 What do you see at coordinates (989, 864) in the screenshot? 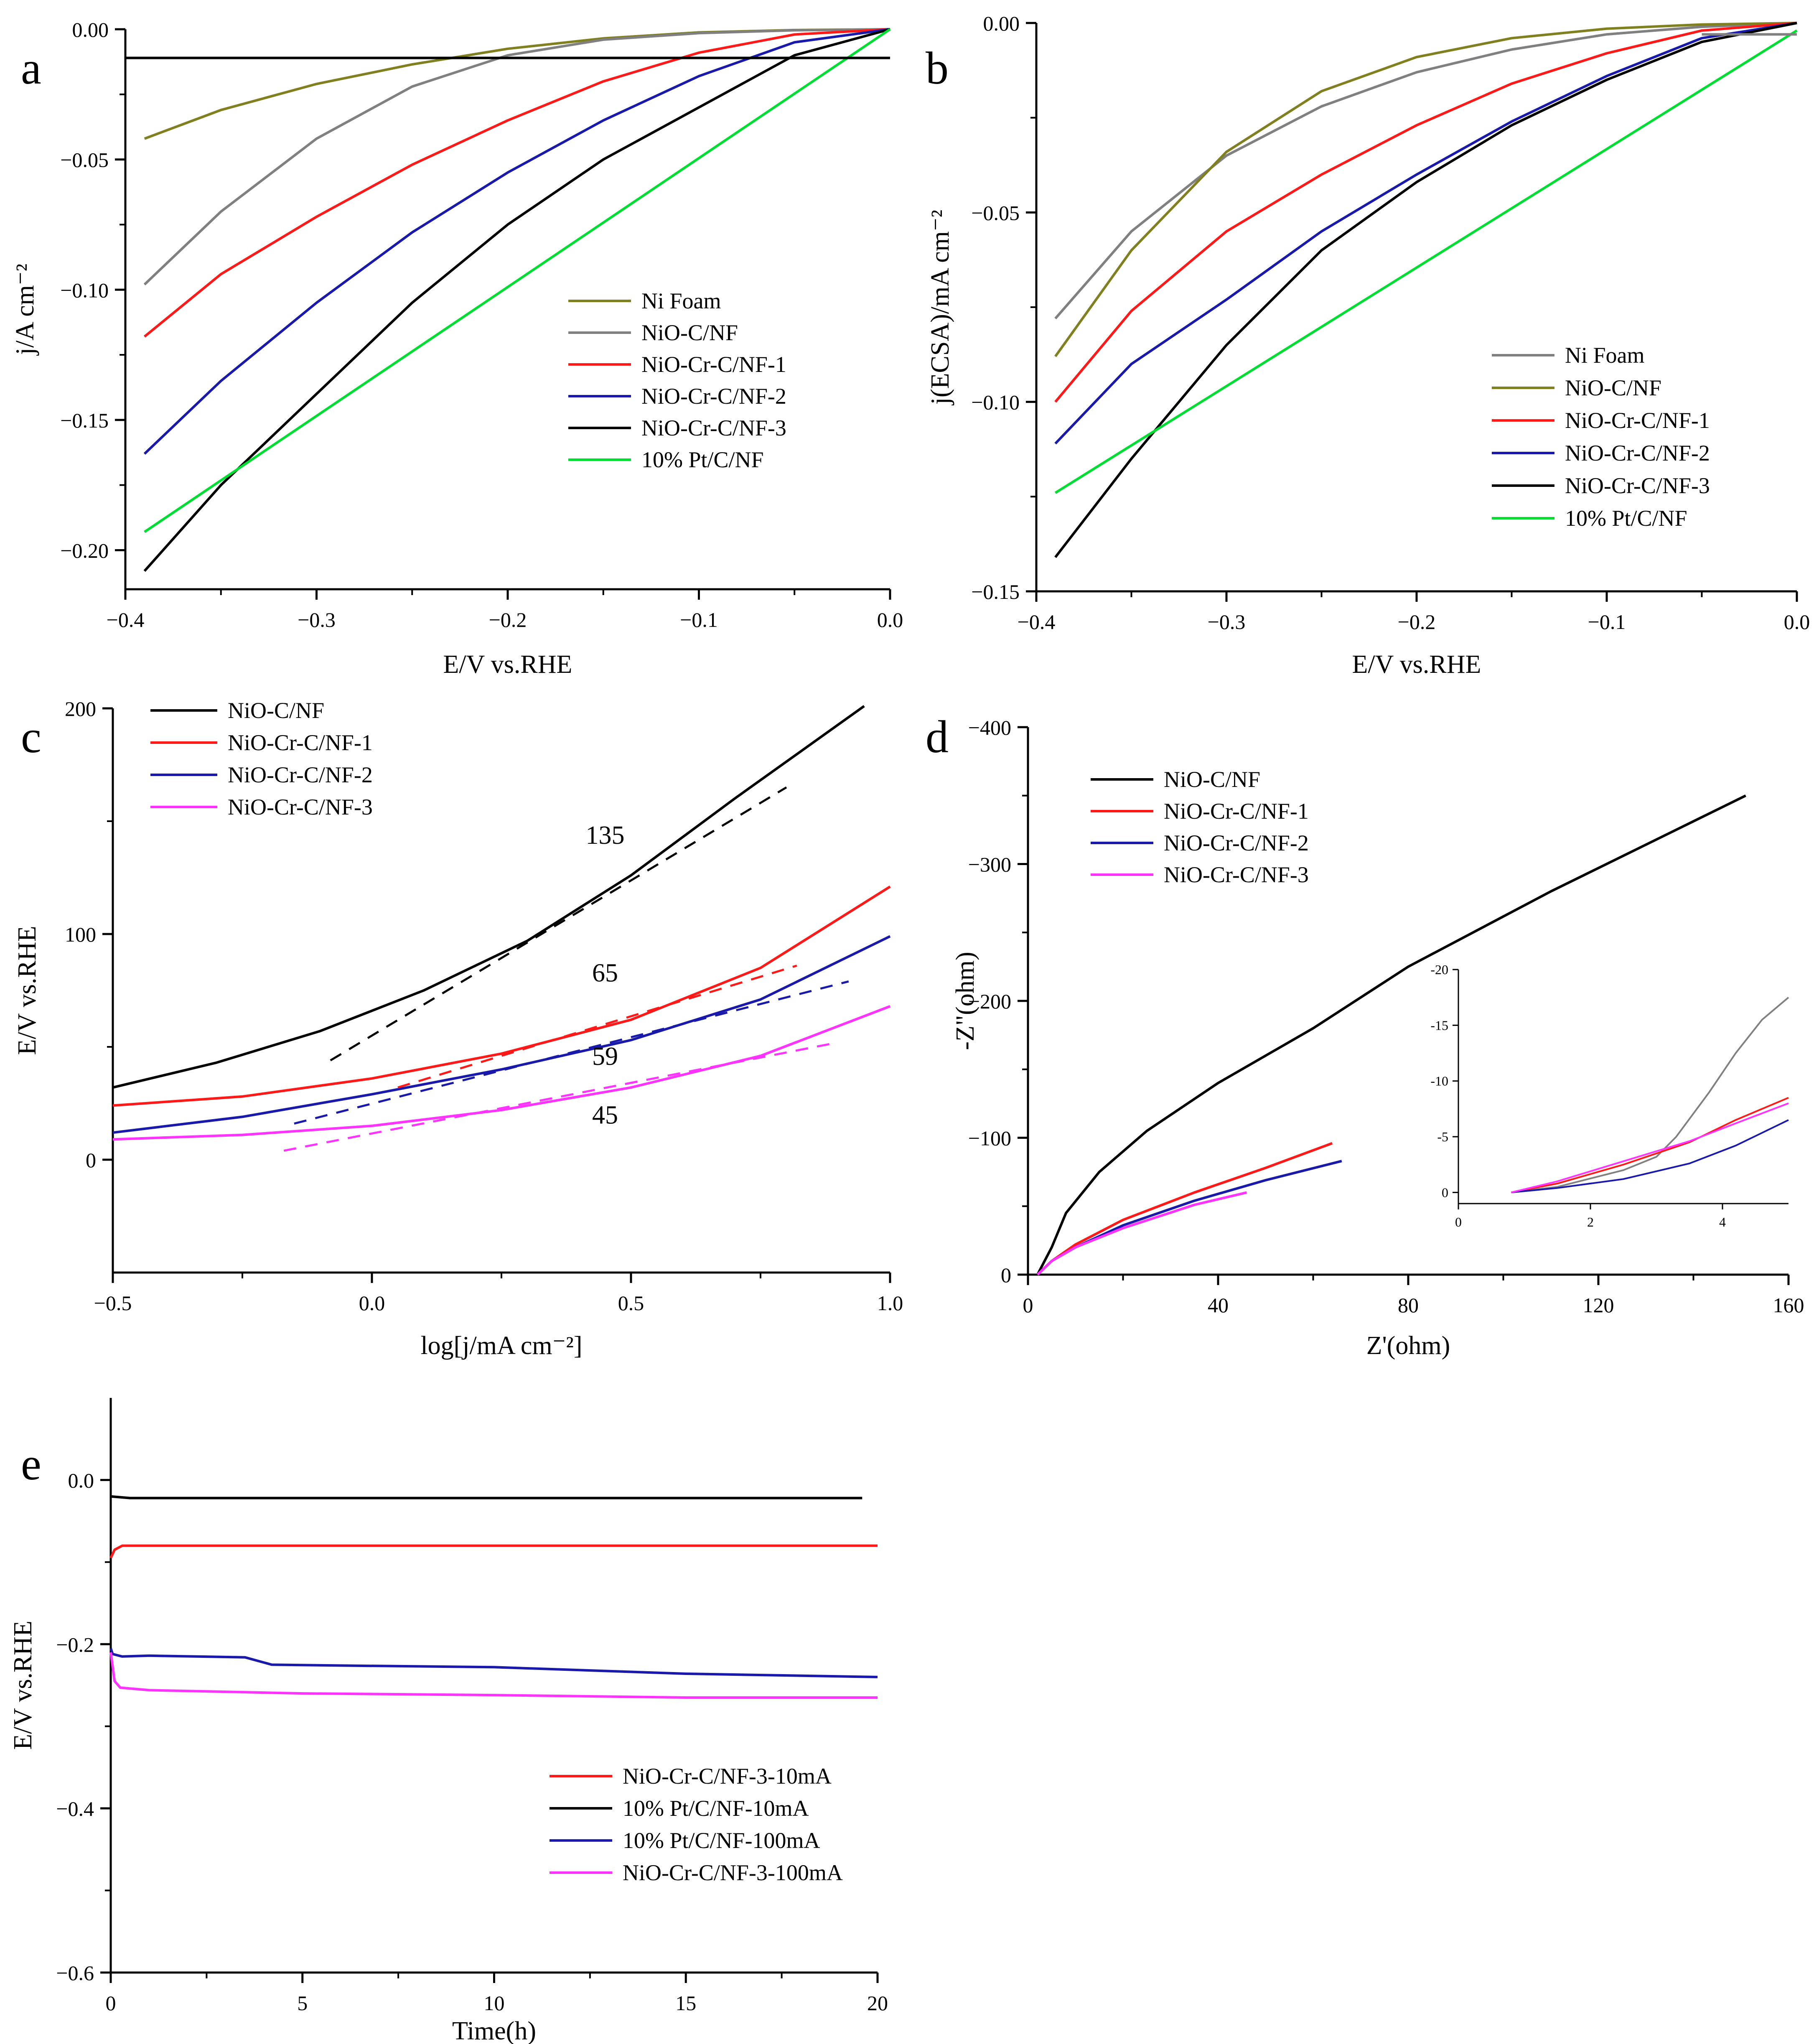
I see `y-tick-label: −300` at bounding box center [989, 864].